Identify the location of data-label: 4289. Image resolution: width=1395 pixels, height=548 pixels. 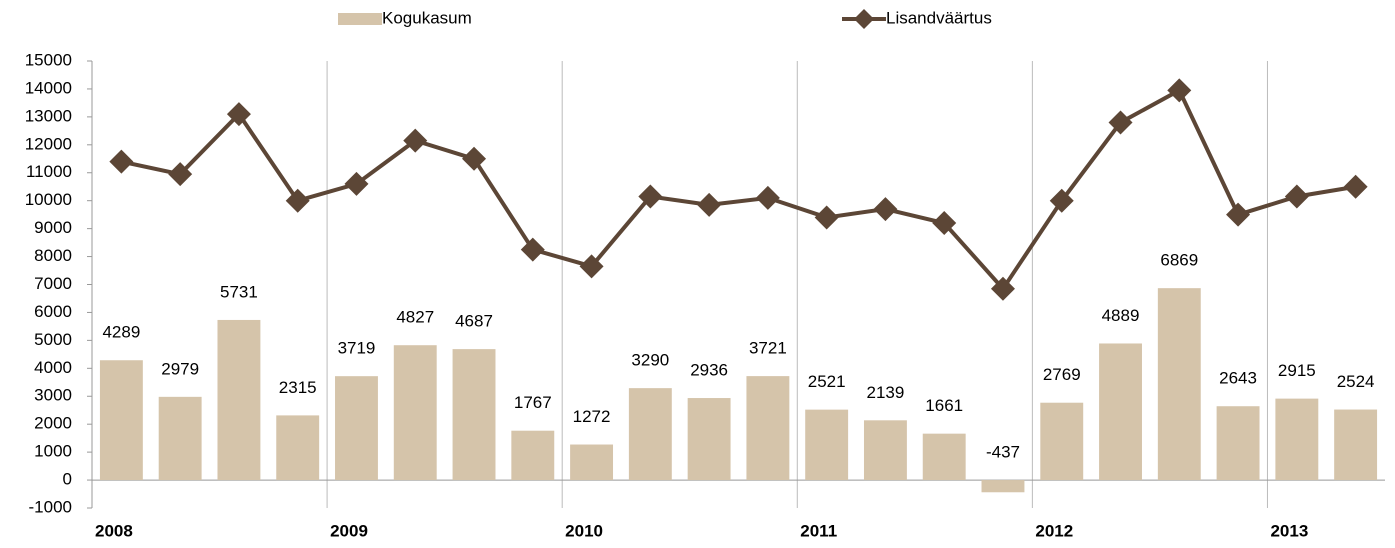
(121, 332).